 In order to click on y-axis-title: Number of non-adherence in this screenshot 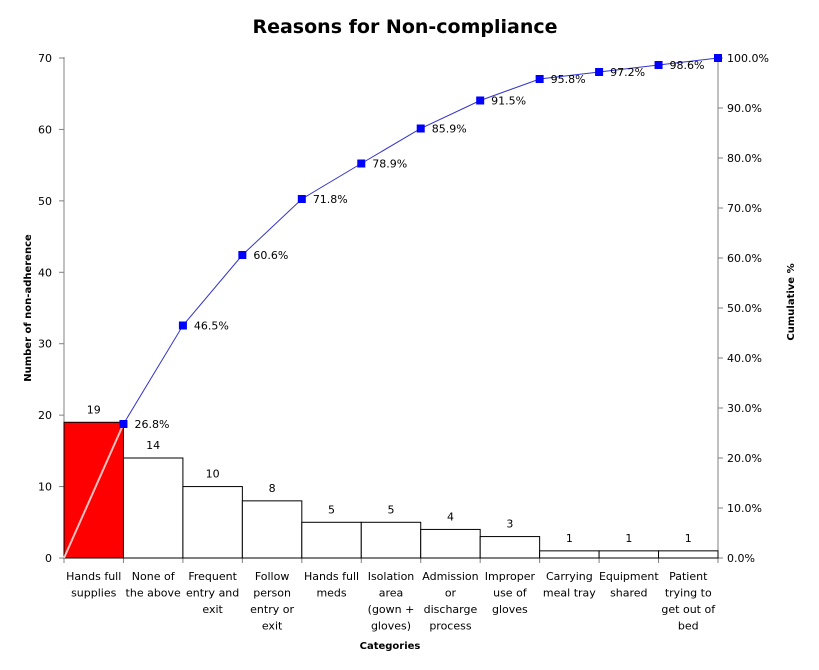, I will do `click(28, 308)`.